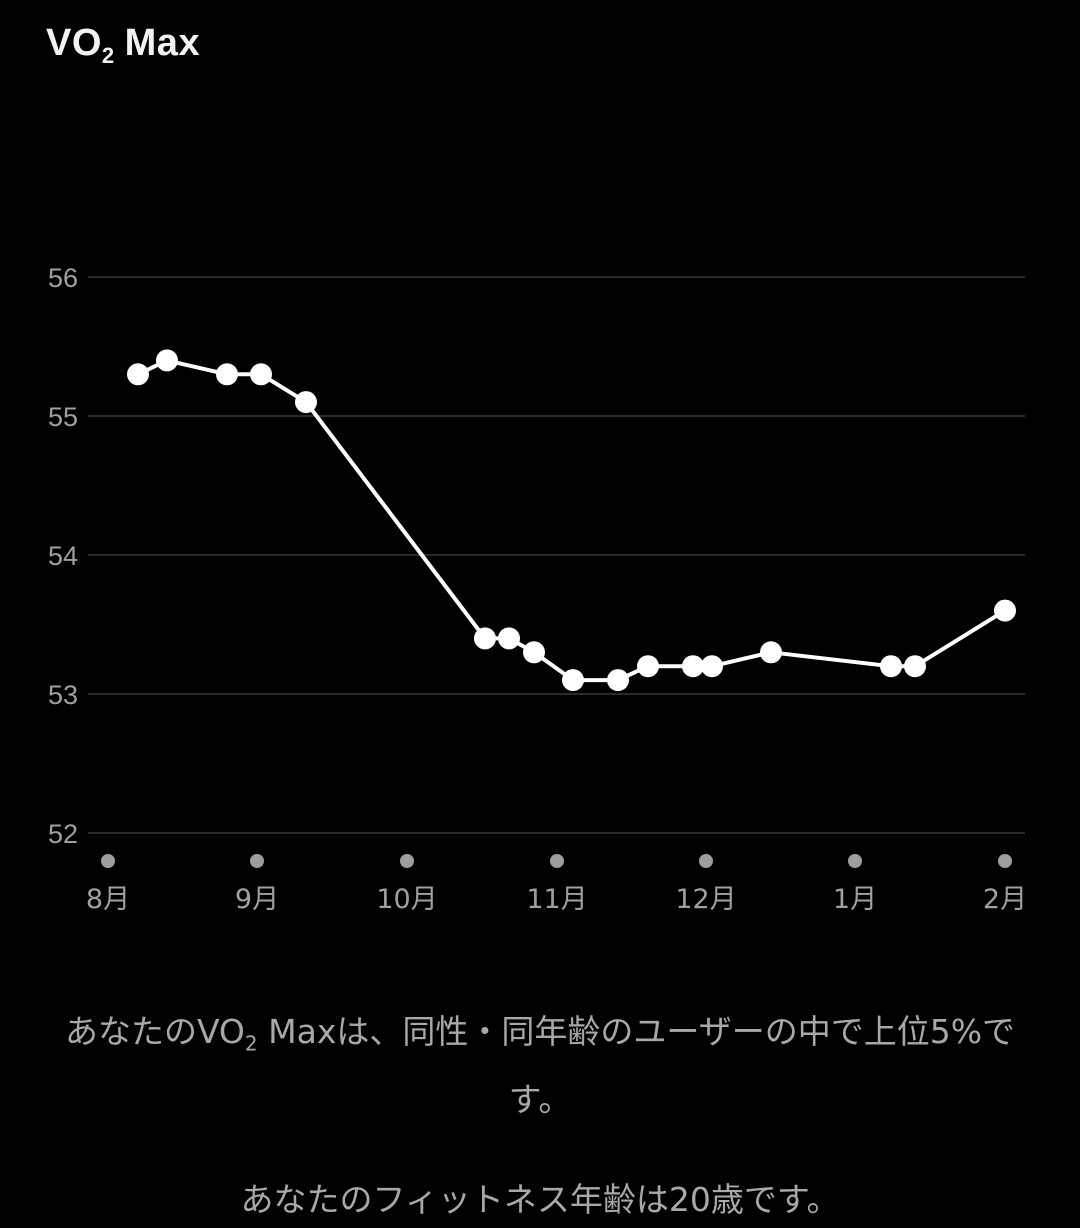  I want to click on y-tick-label: 53, so click(63, 695).